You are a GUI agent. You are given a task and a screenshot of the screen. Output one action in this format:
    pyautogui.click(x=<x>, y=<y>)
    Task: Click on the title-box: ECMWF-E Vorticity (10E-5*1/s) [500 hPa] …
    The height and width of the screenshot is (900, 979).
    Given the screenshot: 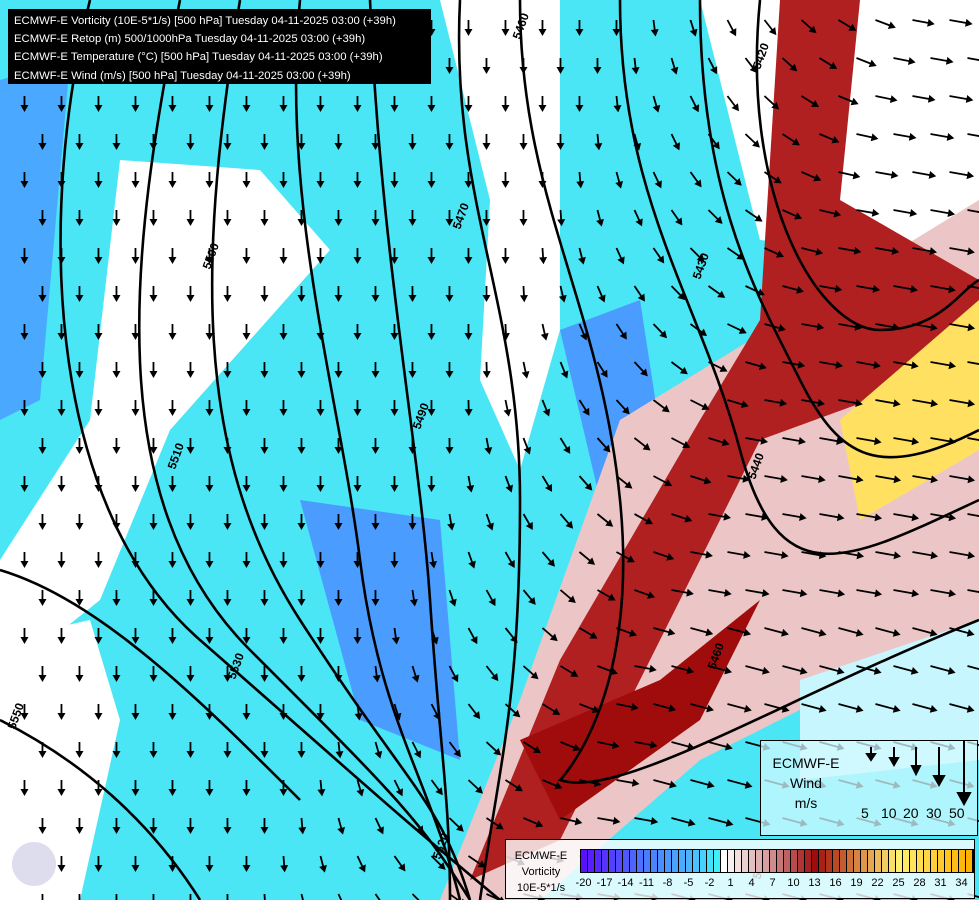 What is the action you would take?
    pyautogui.click(x=219, y=46)
    